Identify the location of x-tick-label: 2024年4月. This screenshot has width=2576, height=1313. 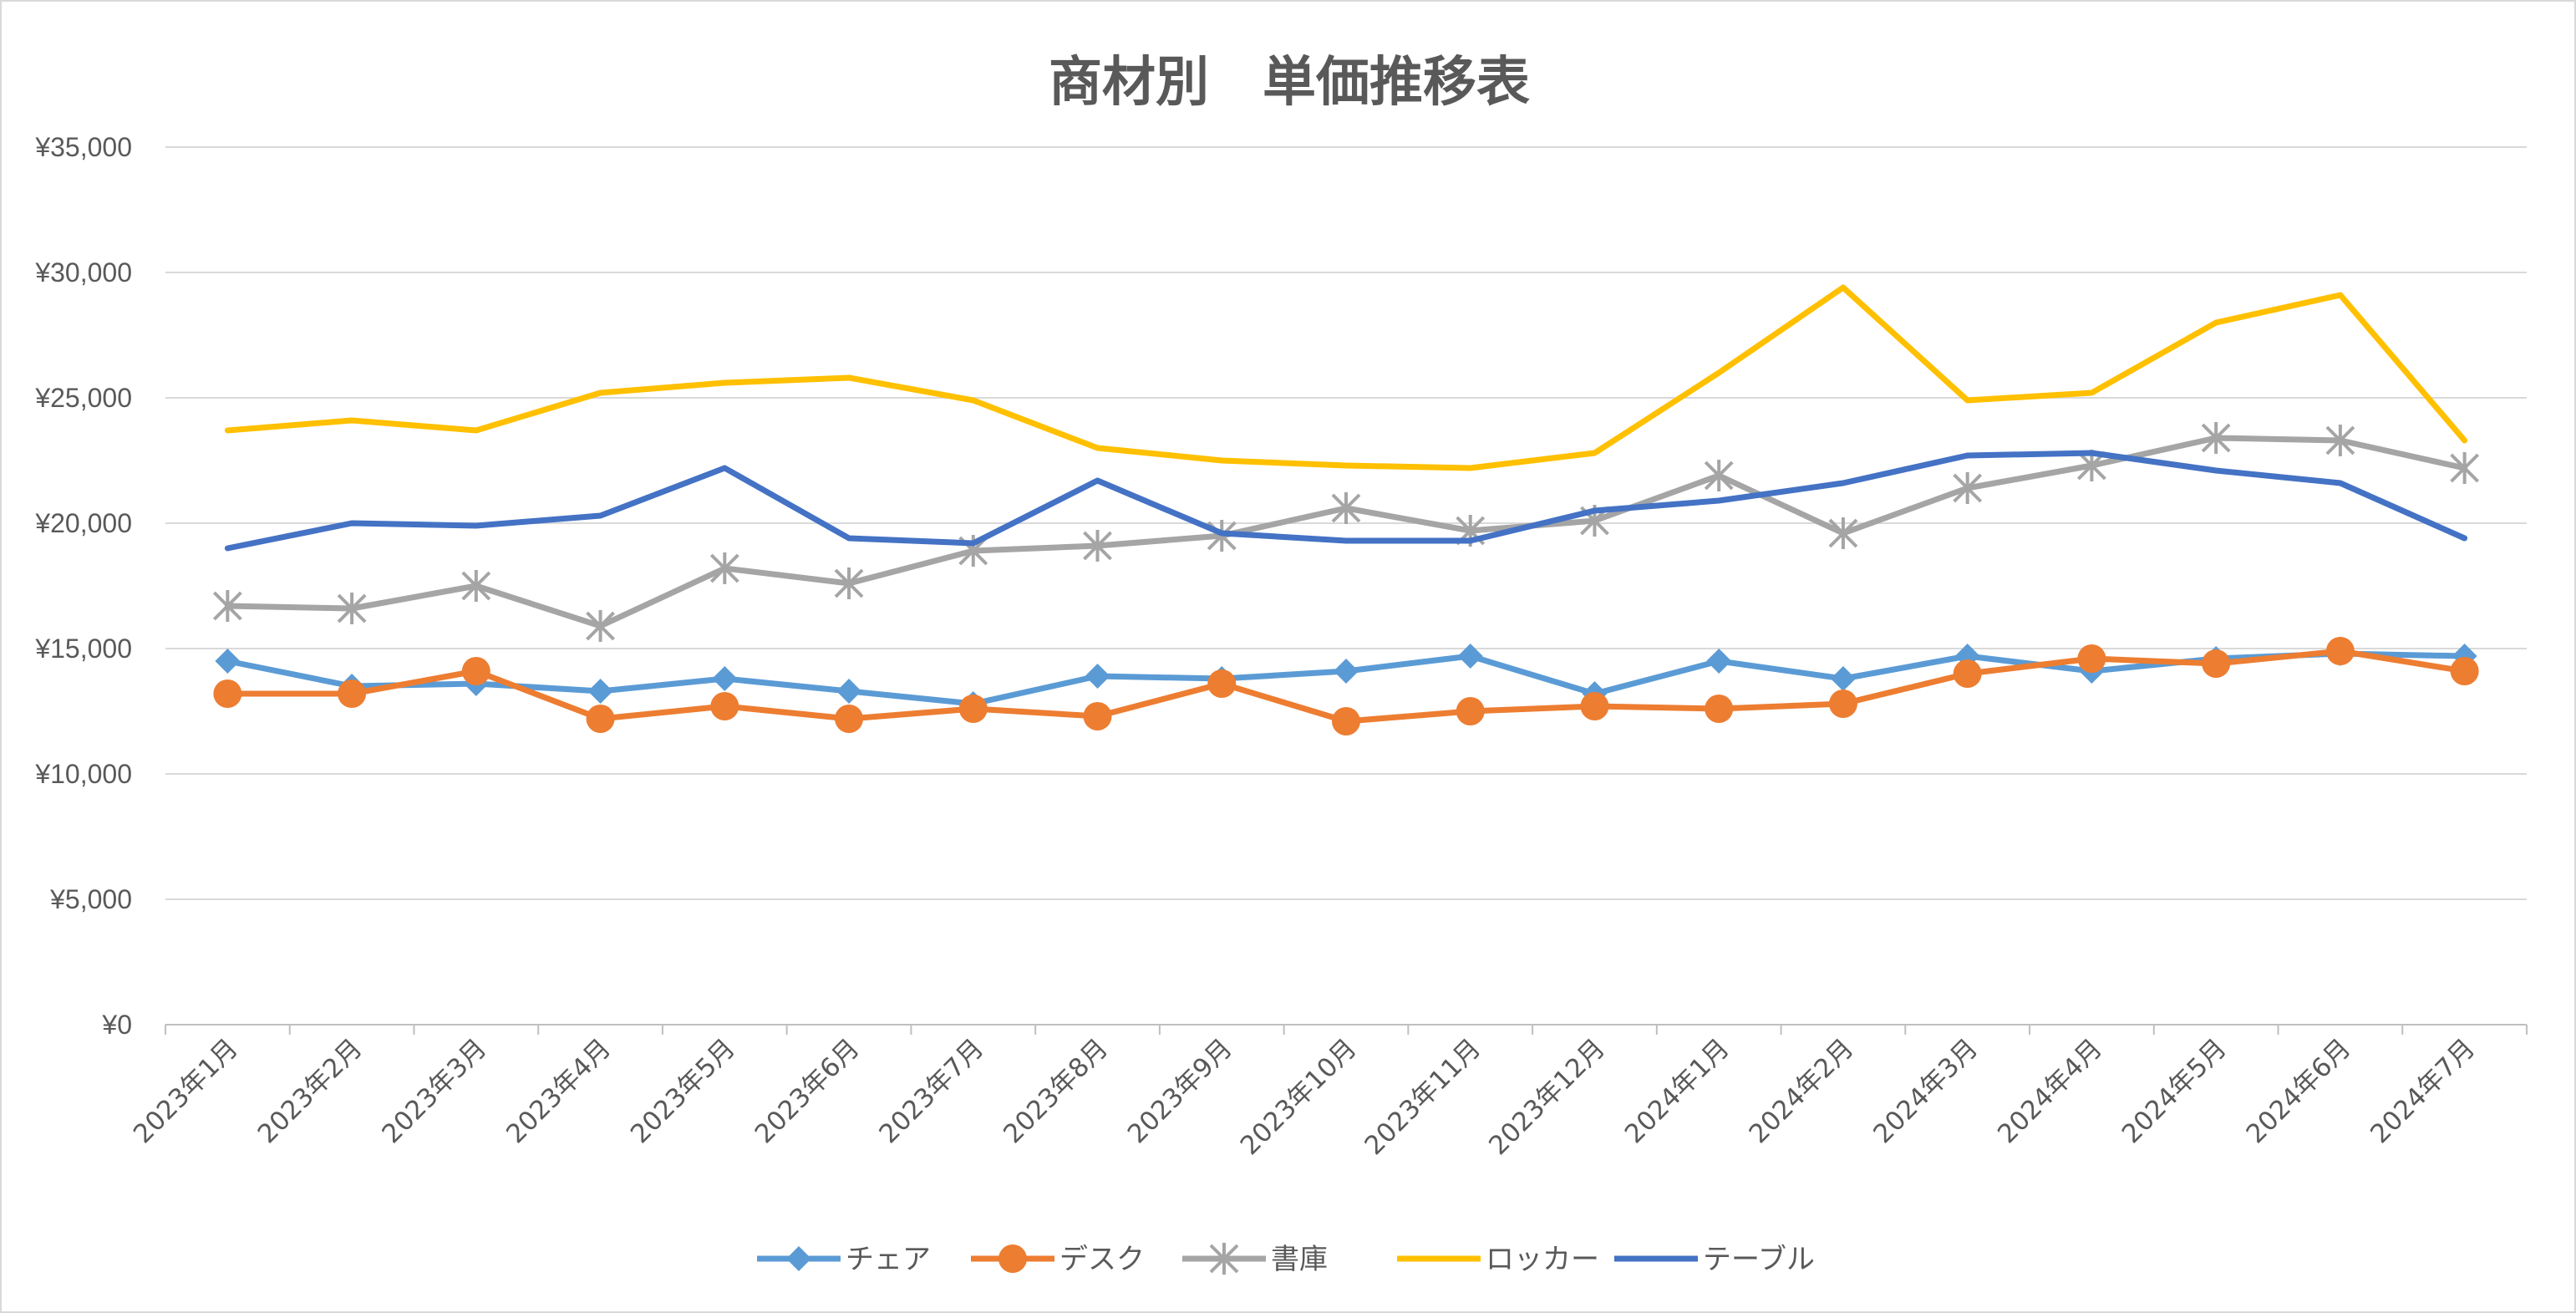
(2050, 1091).